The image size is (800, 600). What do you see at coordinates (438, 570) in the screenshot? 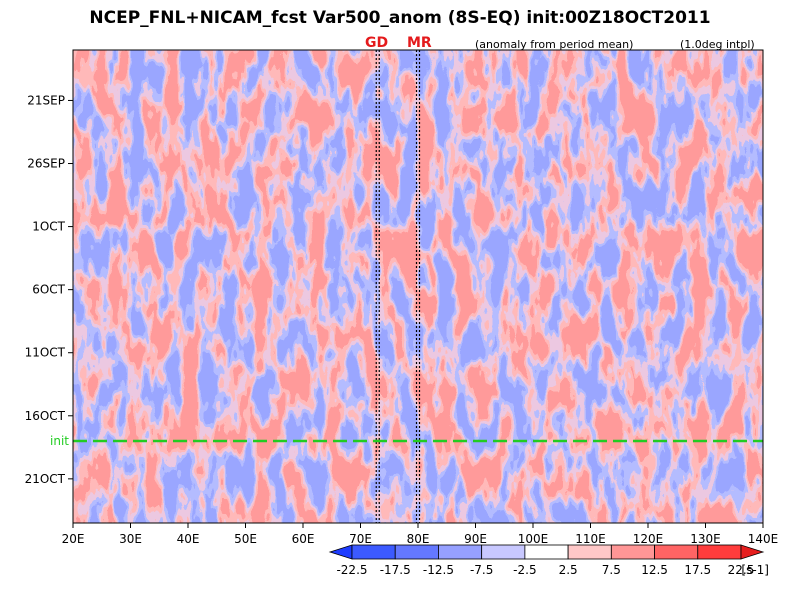
I see `colorbar-level-label: -12.5` at bounding box center [438, 570].